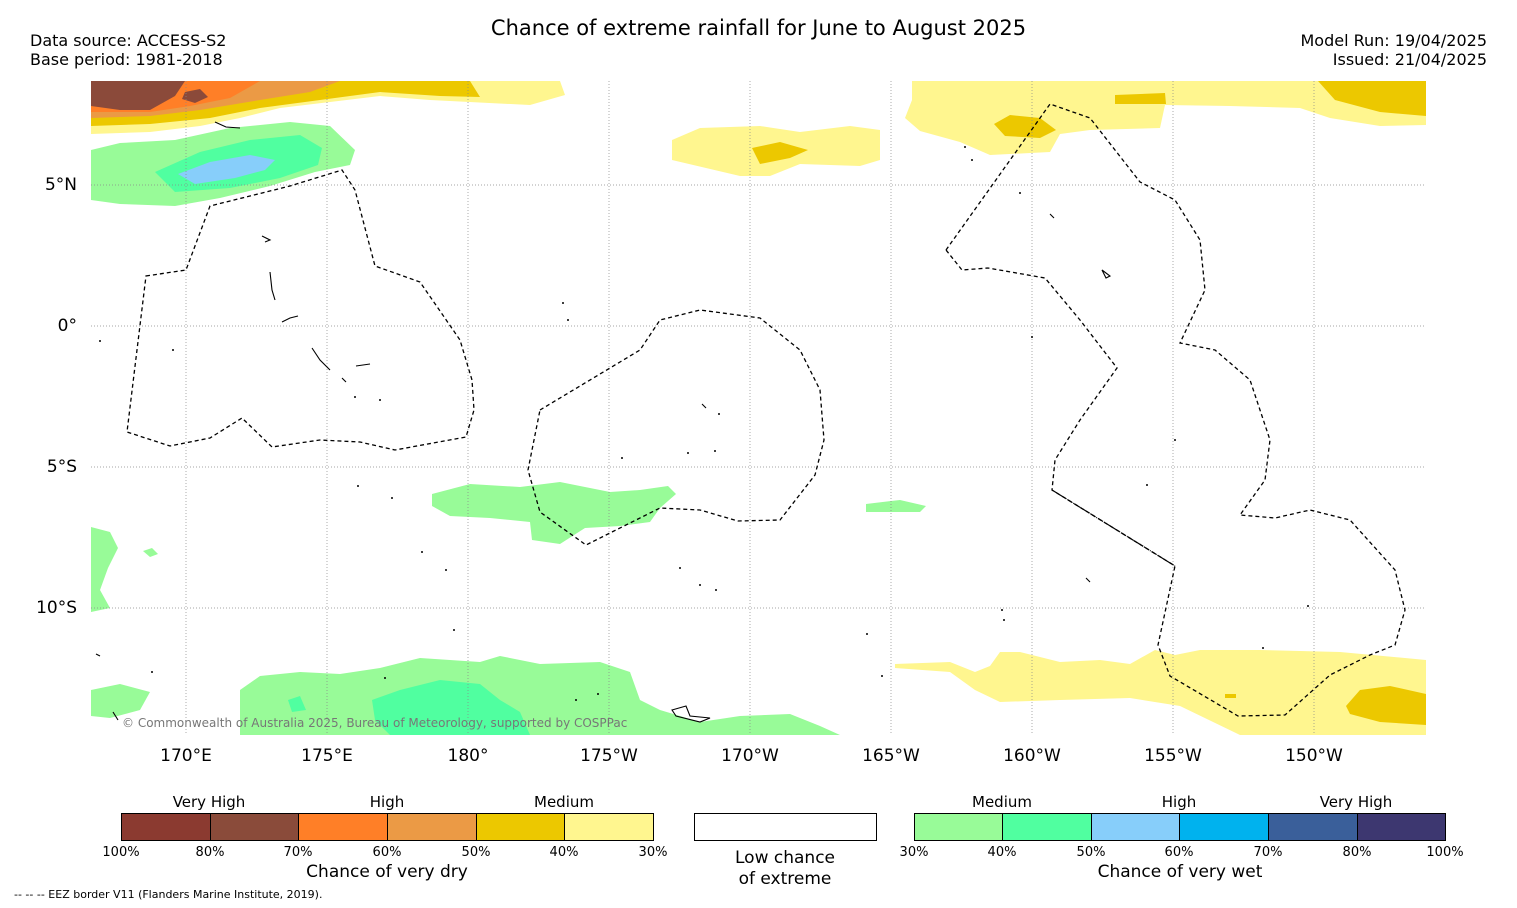 This screenshot has width=1517, height=908. What do you see at coordinates (128, 40) in the screenshot?
I see `data-source-label: Data source: ACCESS-S2` at bounding box center [128, 40].